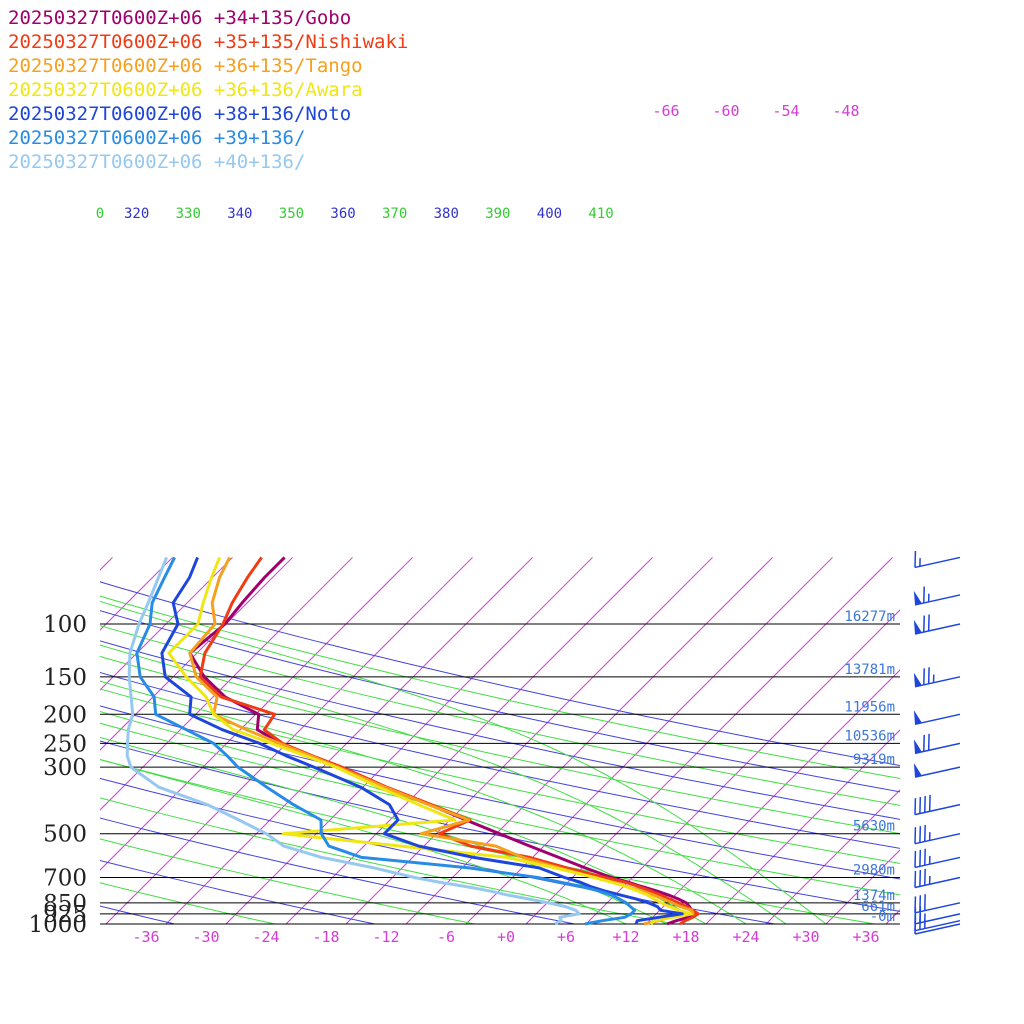 Image resolution: width=1024 pixels, height=1024 pixels. Describe the element at coordinates (566, 937) in the screenshot. I see `temperature-tick-label: +6` at that location.